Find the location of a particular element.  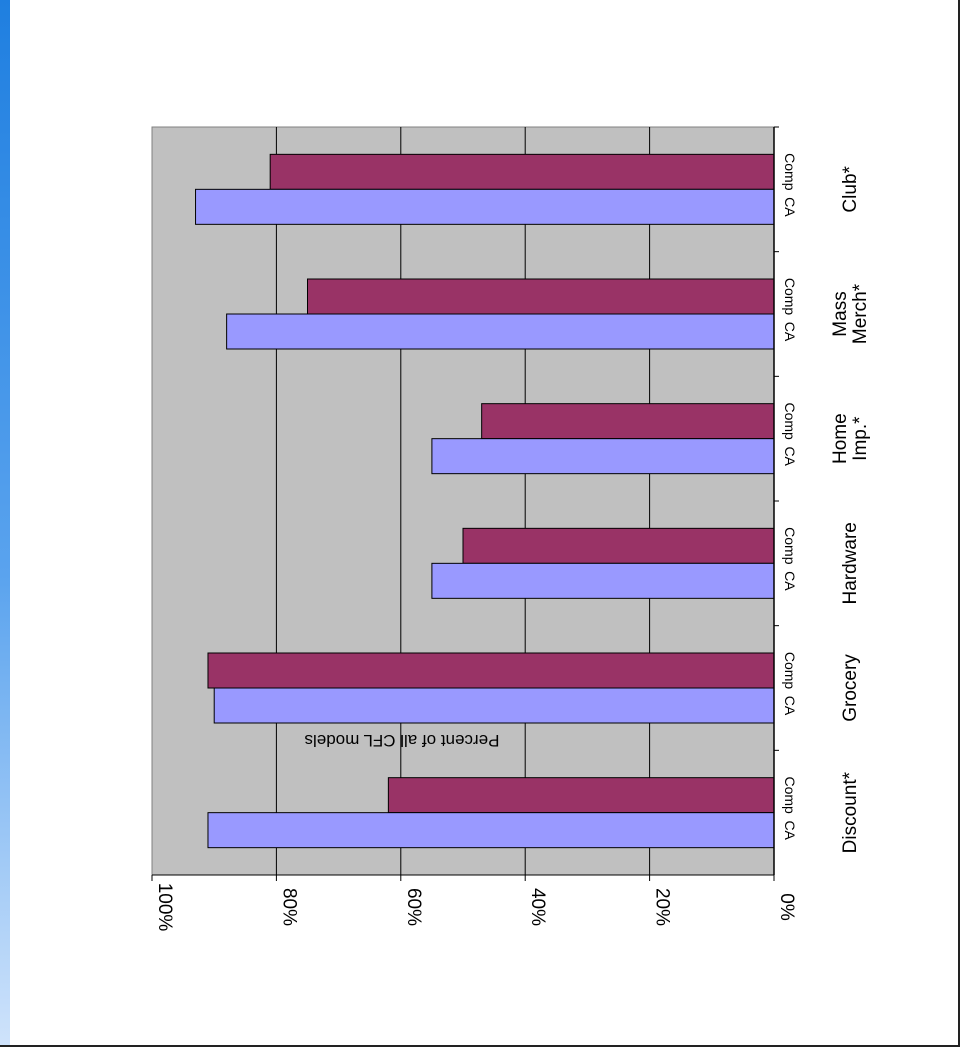

category-label: Hardware is located at coordinates (850, 563).